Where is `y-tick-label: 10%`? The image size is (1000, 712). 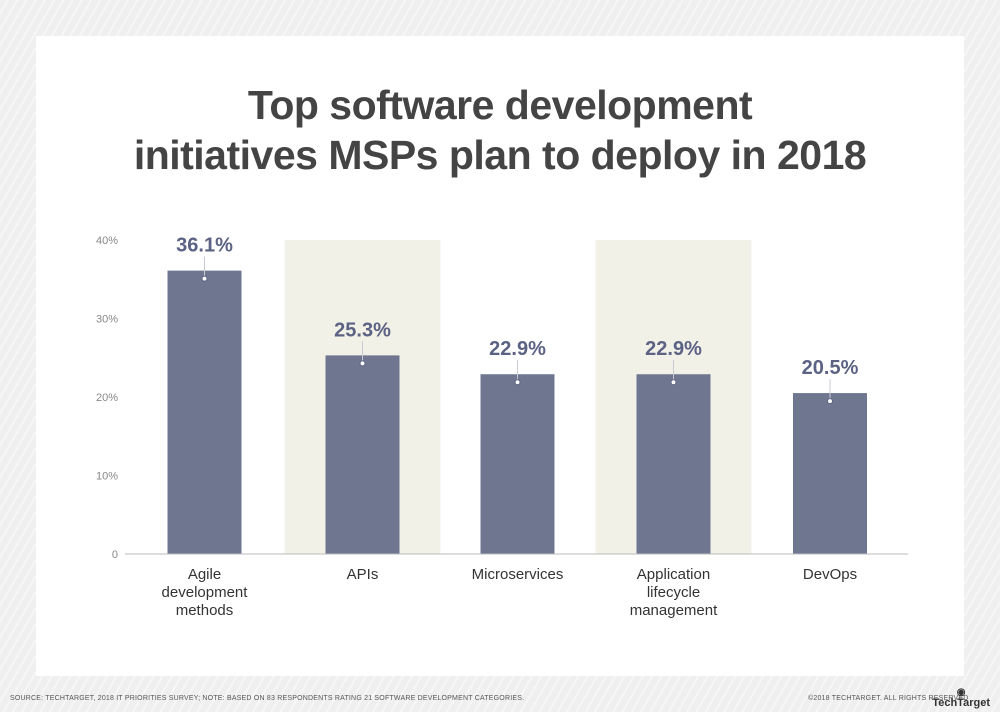
y-tick-label: 10% is located at coordinates (107, 477).